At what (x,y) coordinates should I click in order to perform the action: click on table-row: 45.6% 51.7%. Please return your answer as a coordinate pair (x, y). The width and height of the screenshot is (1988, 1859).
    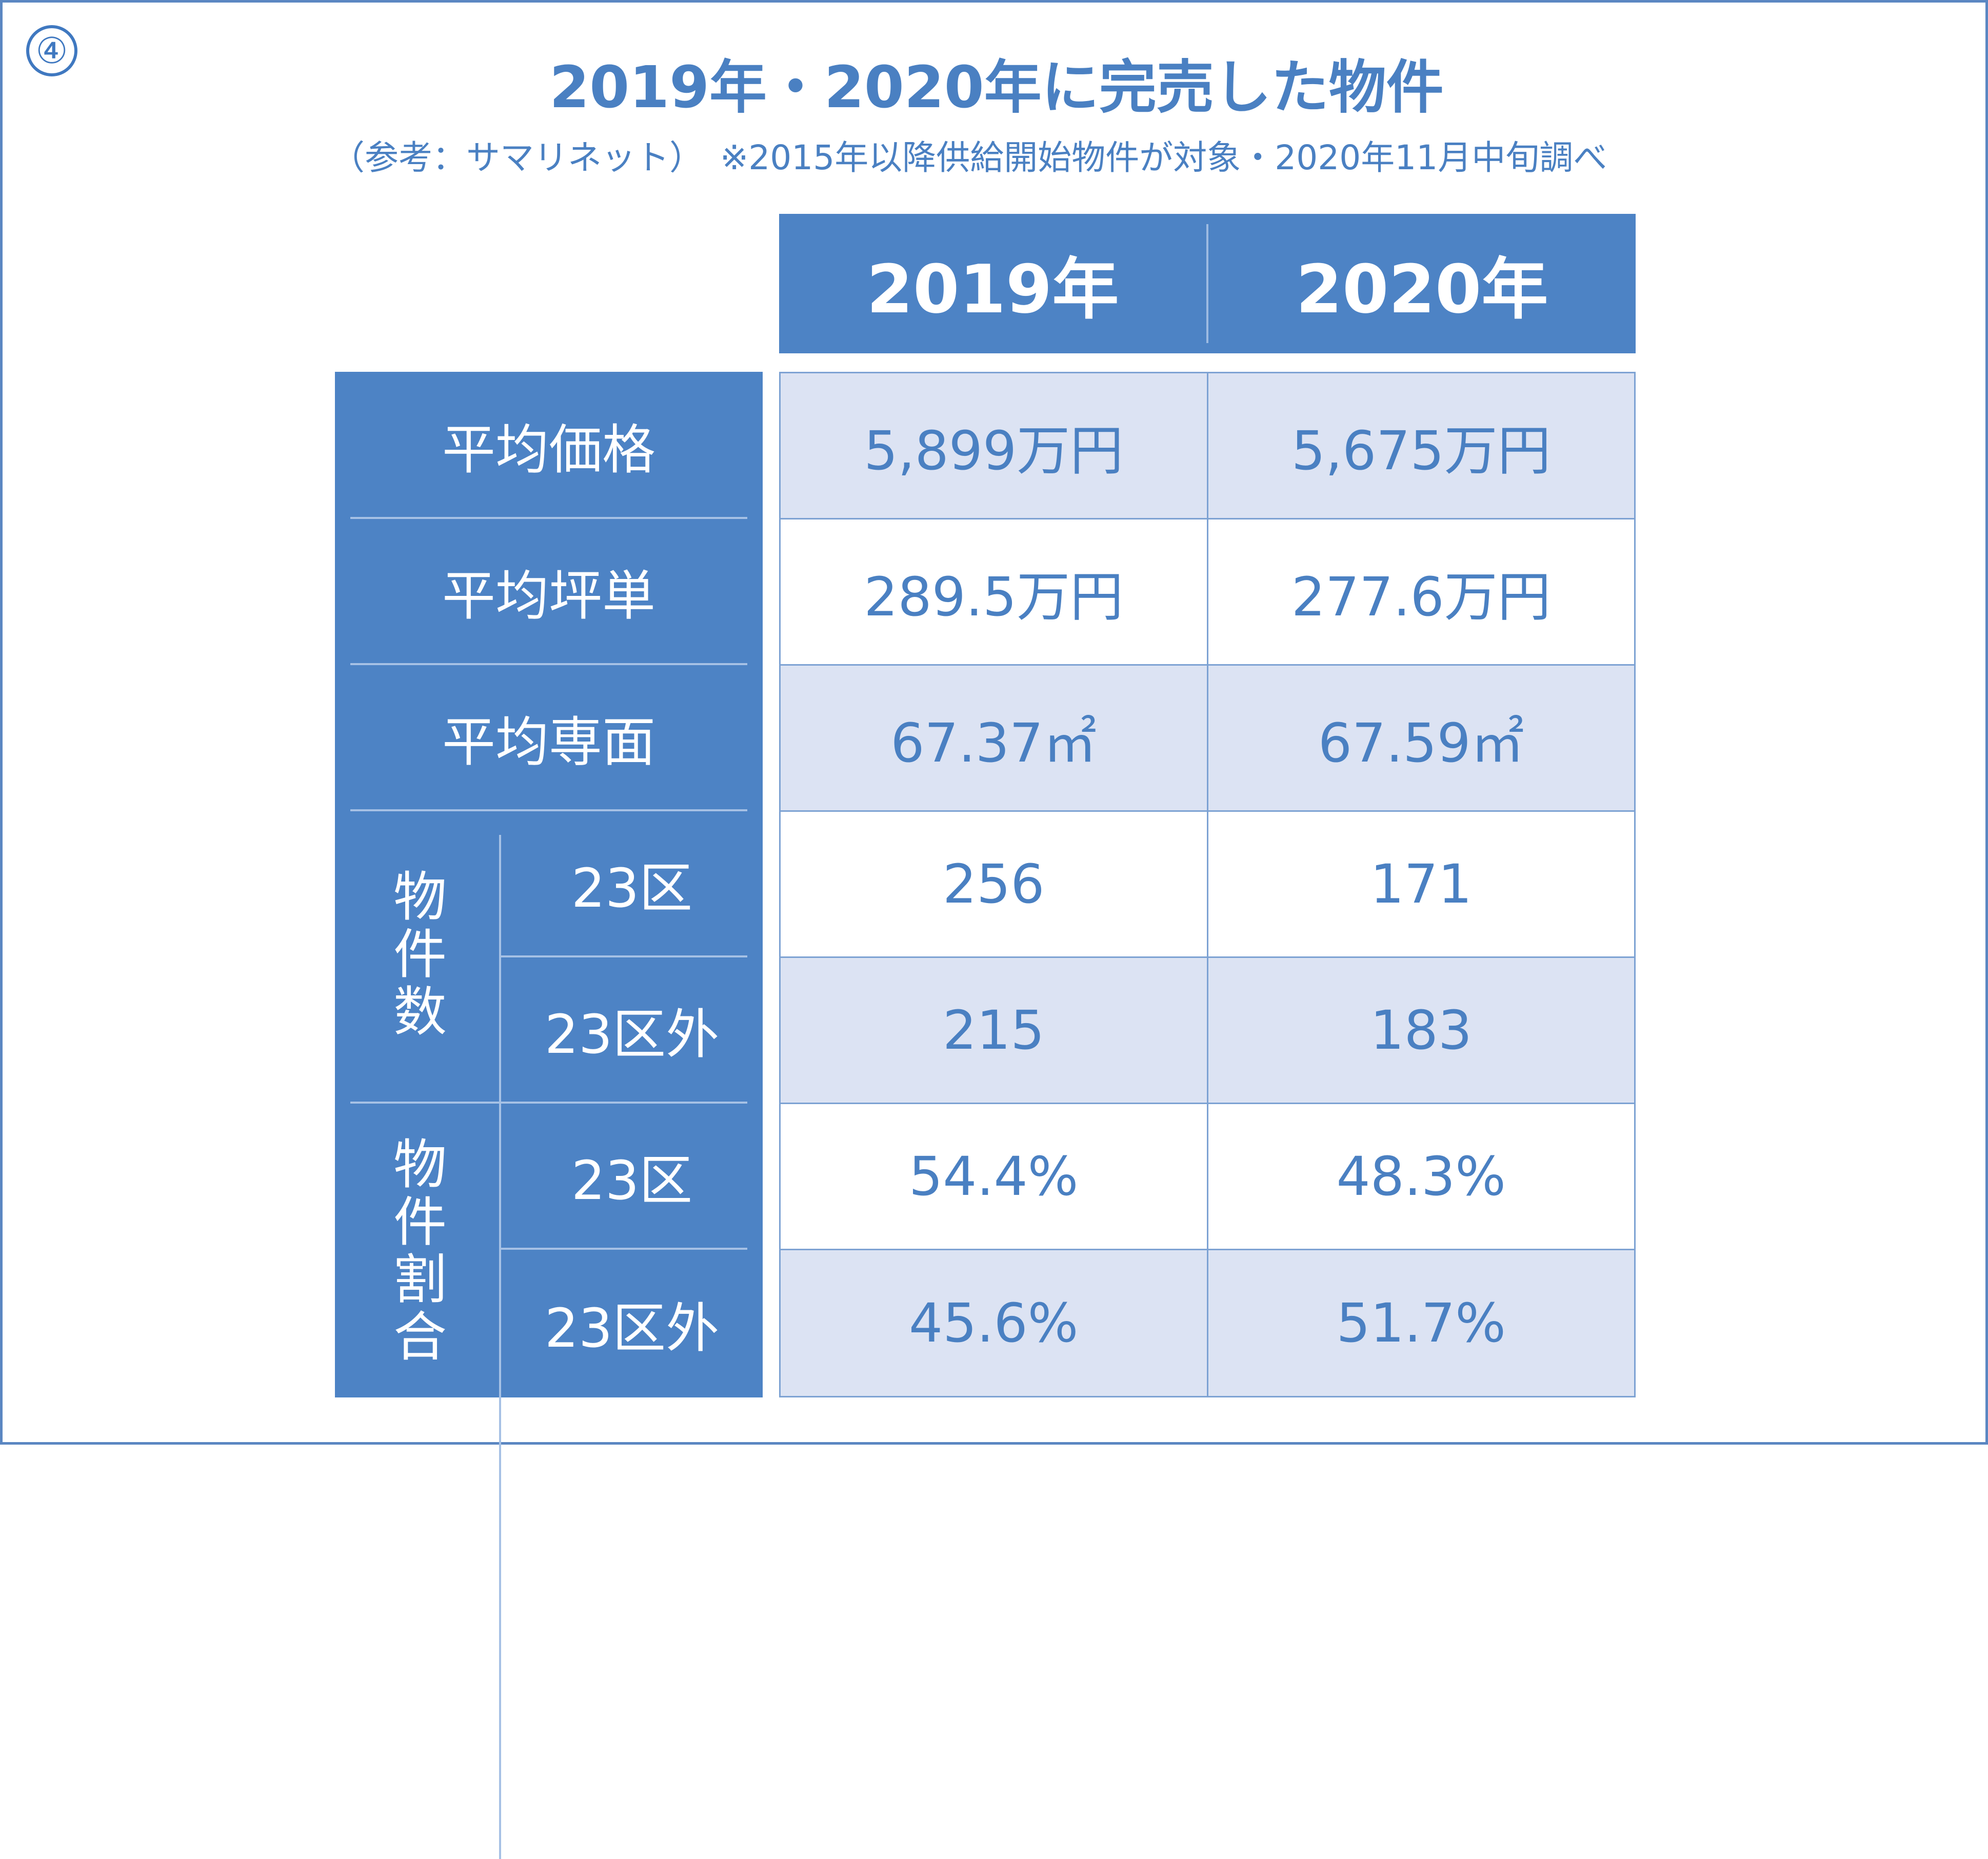
    Looking at the image, I should click on (1207, 1323).